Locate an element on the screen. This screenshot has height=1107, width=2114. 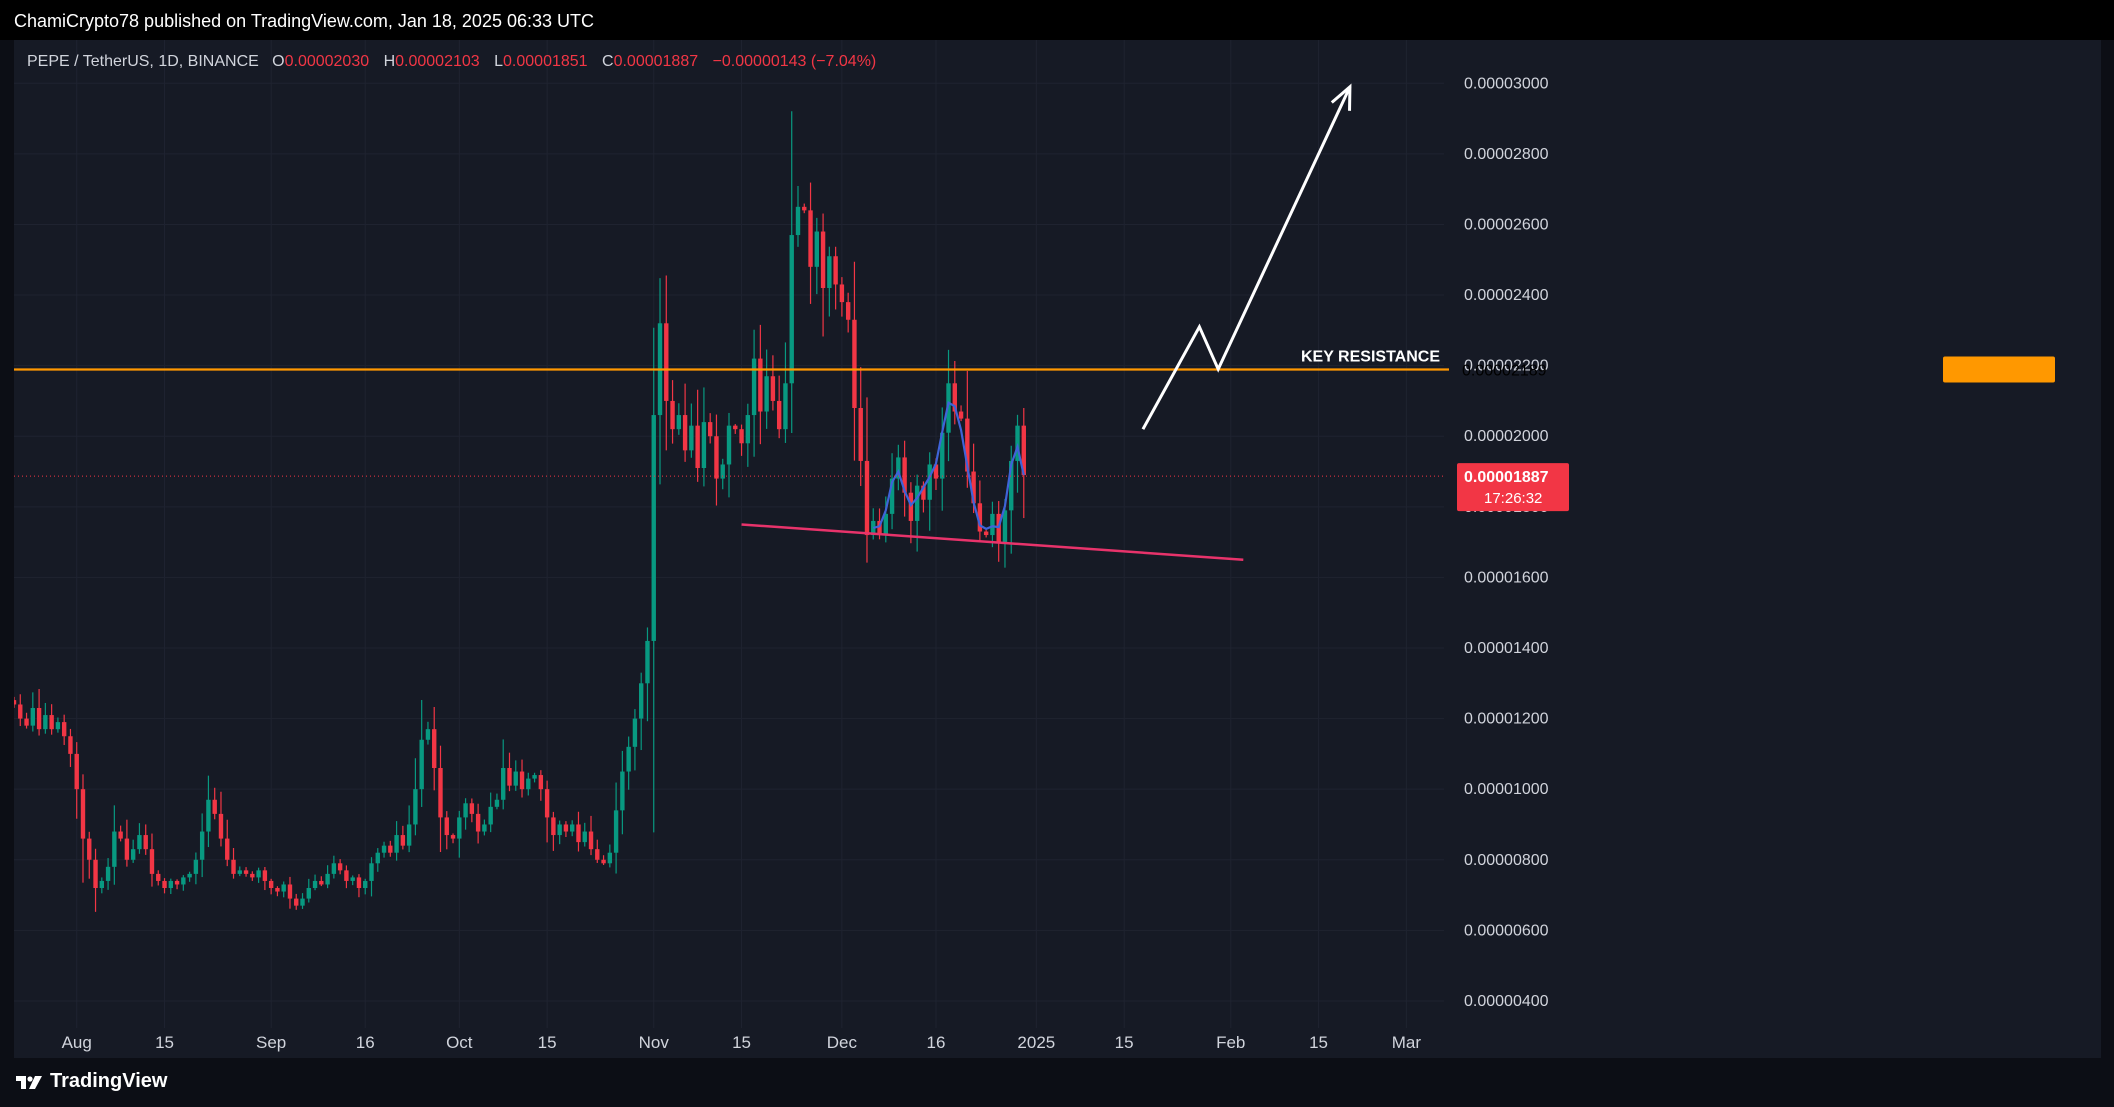
projection-path is located at coordinates (1246, 258).